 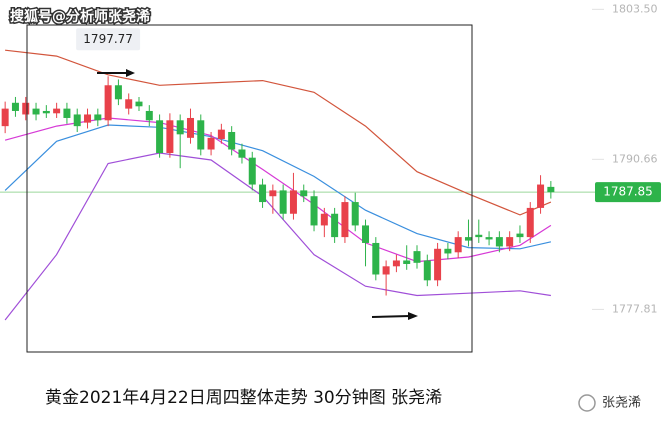 I want to click on y-tick-label: 1777.81, so click(x=635, y=308).